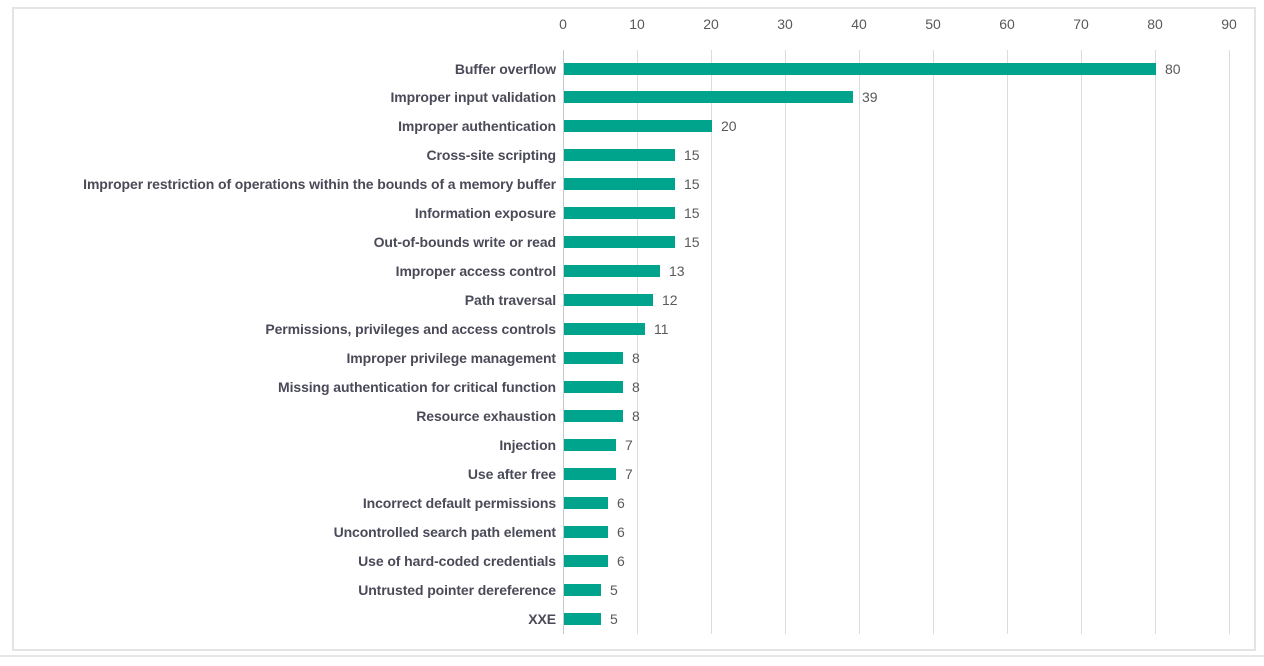 The width and height of the screenshot is (1264, 666). Describe the element at coordinates (859, 24) in the screenshot. I see `x-axis-tick-label: 40` at that location.